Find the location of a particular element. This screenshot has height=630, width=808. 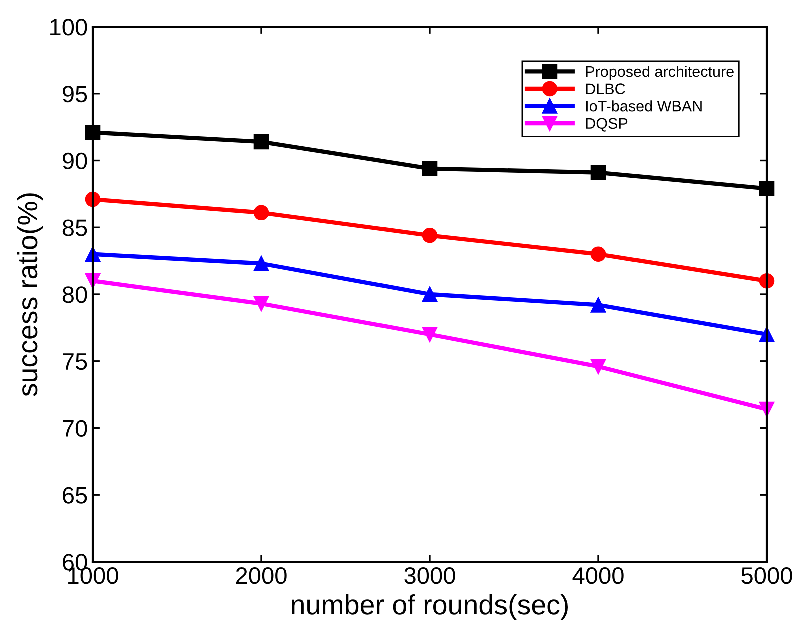

y-tick-label: 95 is located at coordinates (75, 94).